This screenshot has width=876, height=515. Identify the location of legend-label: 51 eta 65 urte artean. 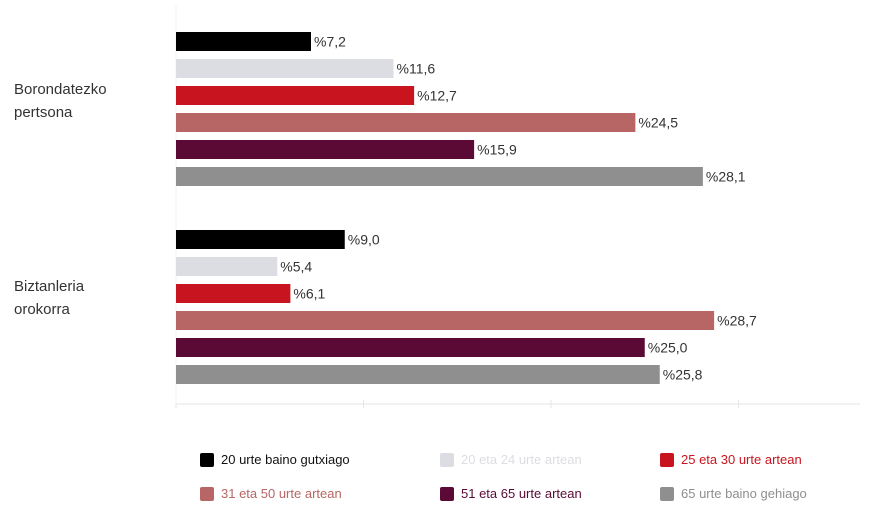
(521, 493).